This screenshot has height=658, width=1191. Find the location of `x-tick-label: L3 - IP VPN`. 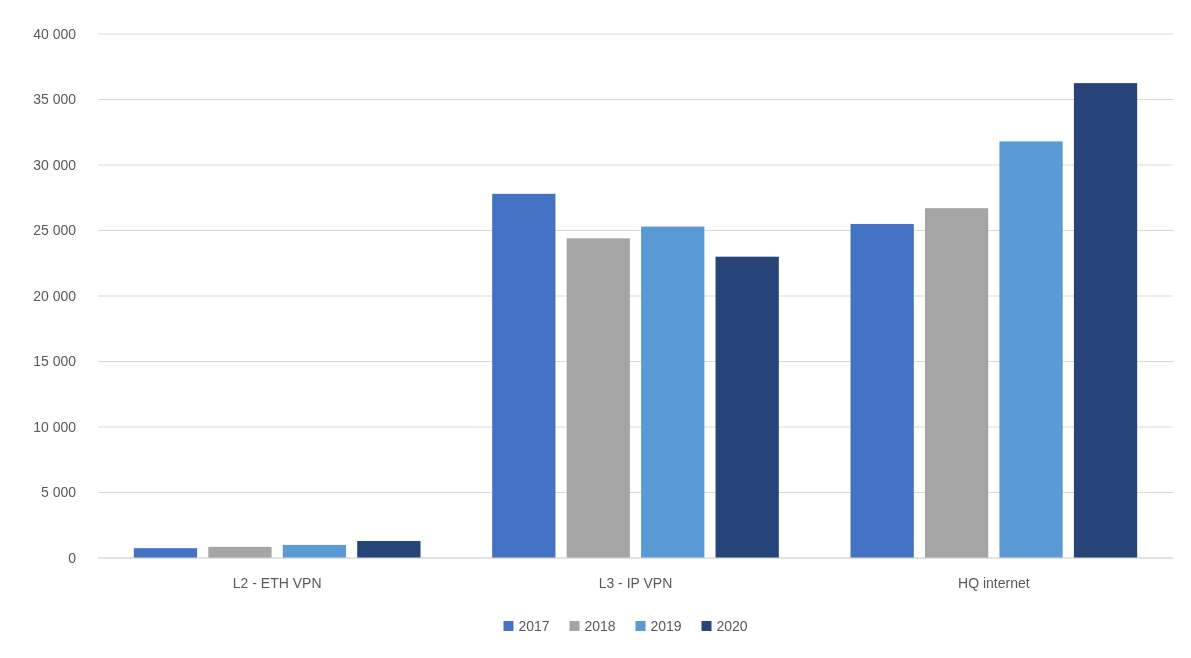

x-tick-label: L3 - IP VPN is located at coordinates (635, 583).